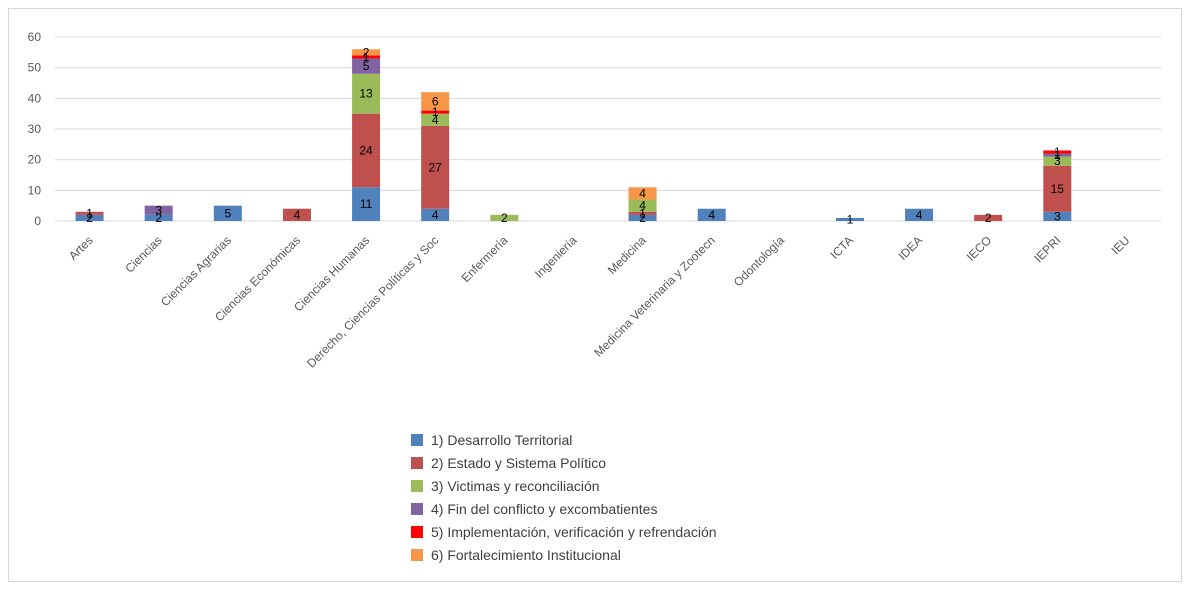  What do you see at coordinates (331, 273) in the screenshot?
I see `x-tick-label: Ciencias Humanas` at bounding box center [331, 273].